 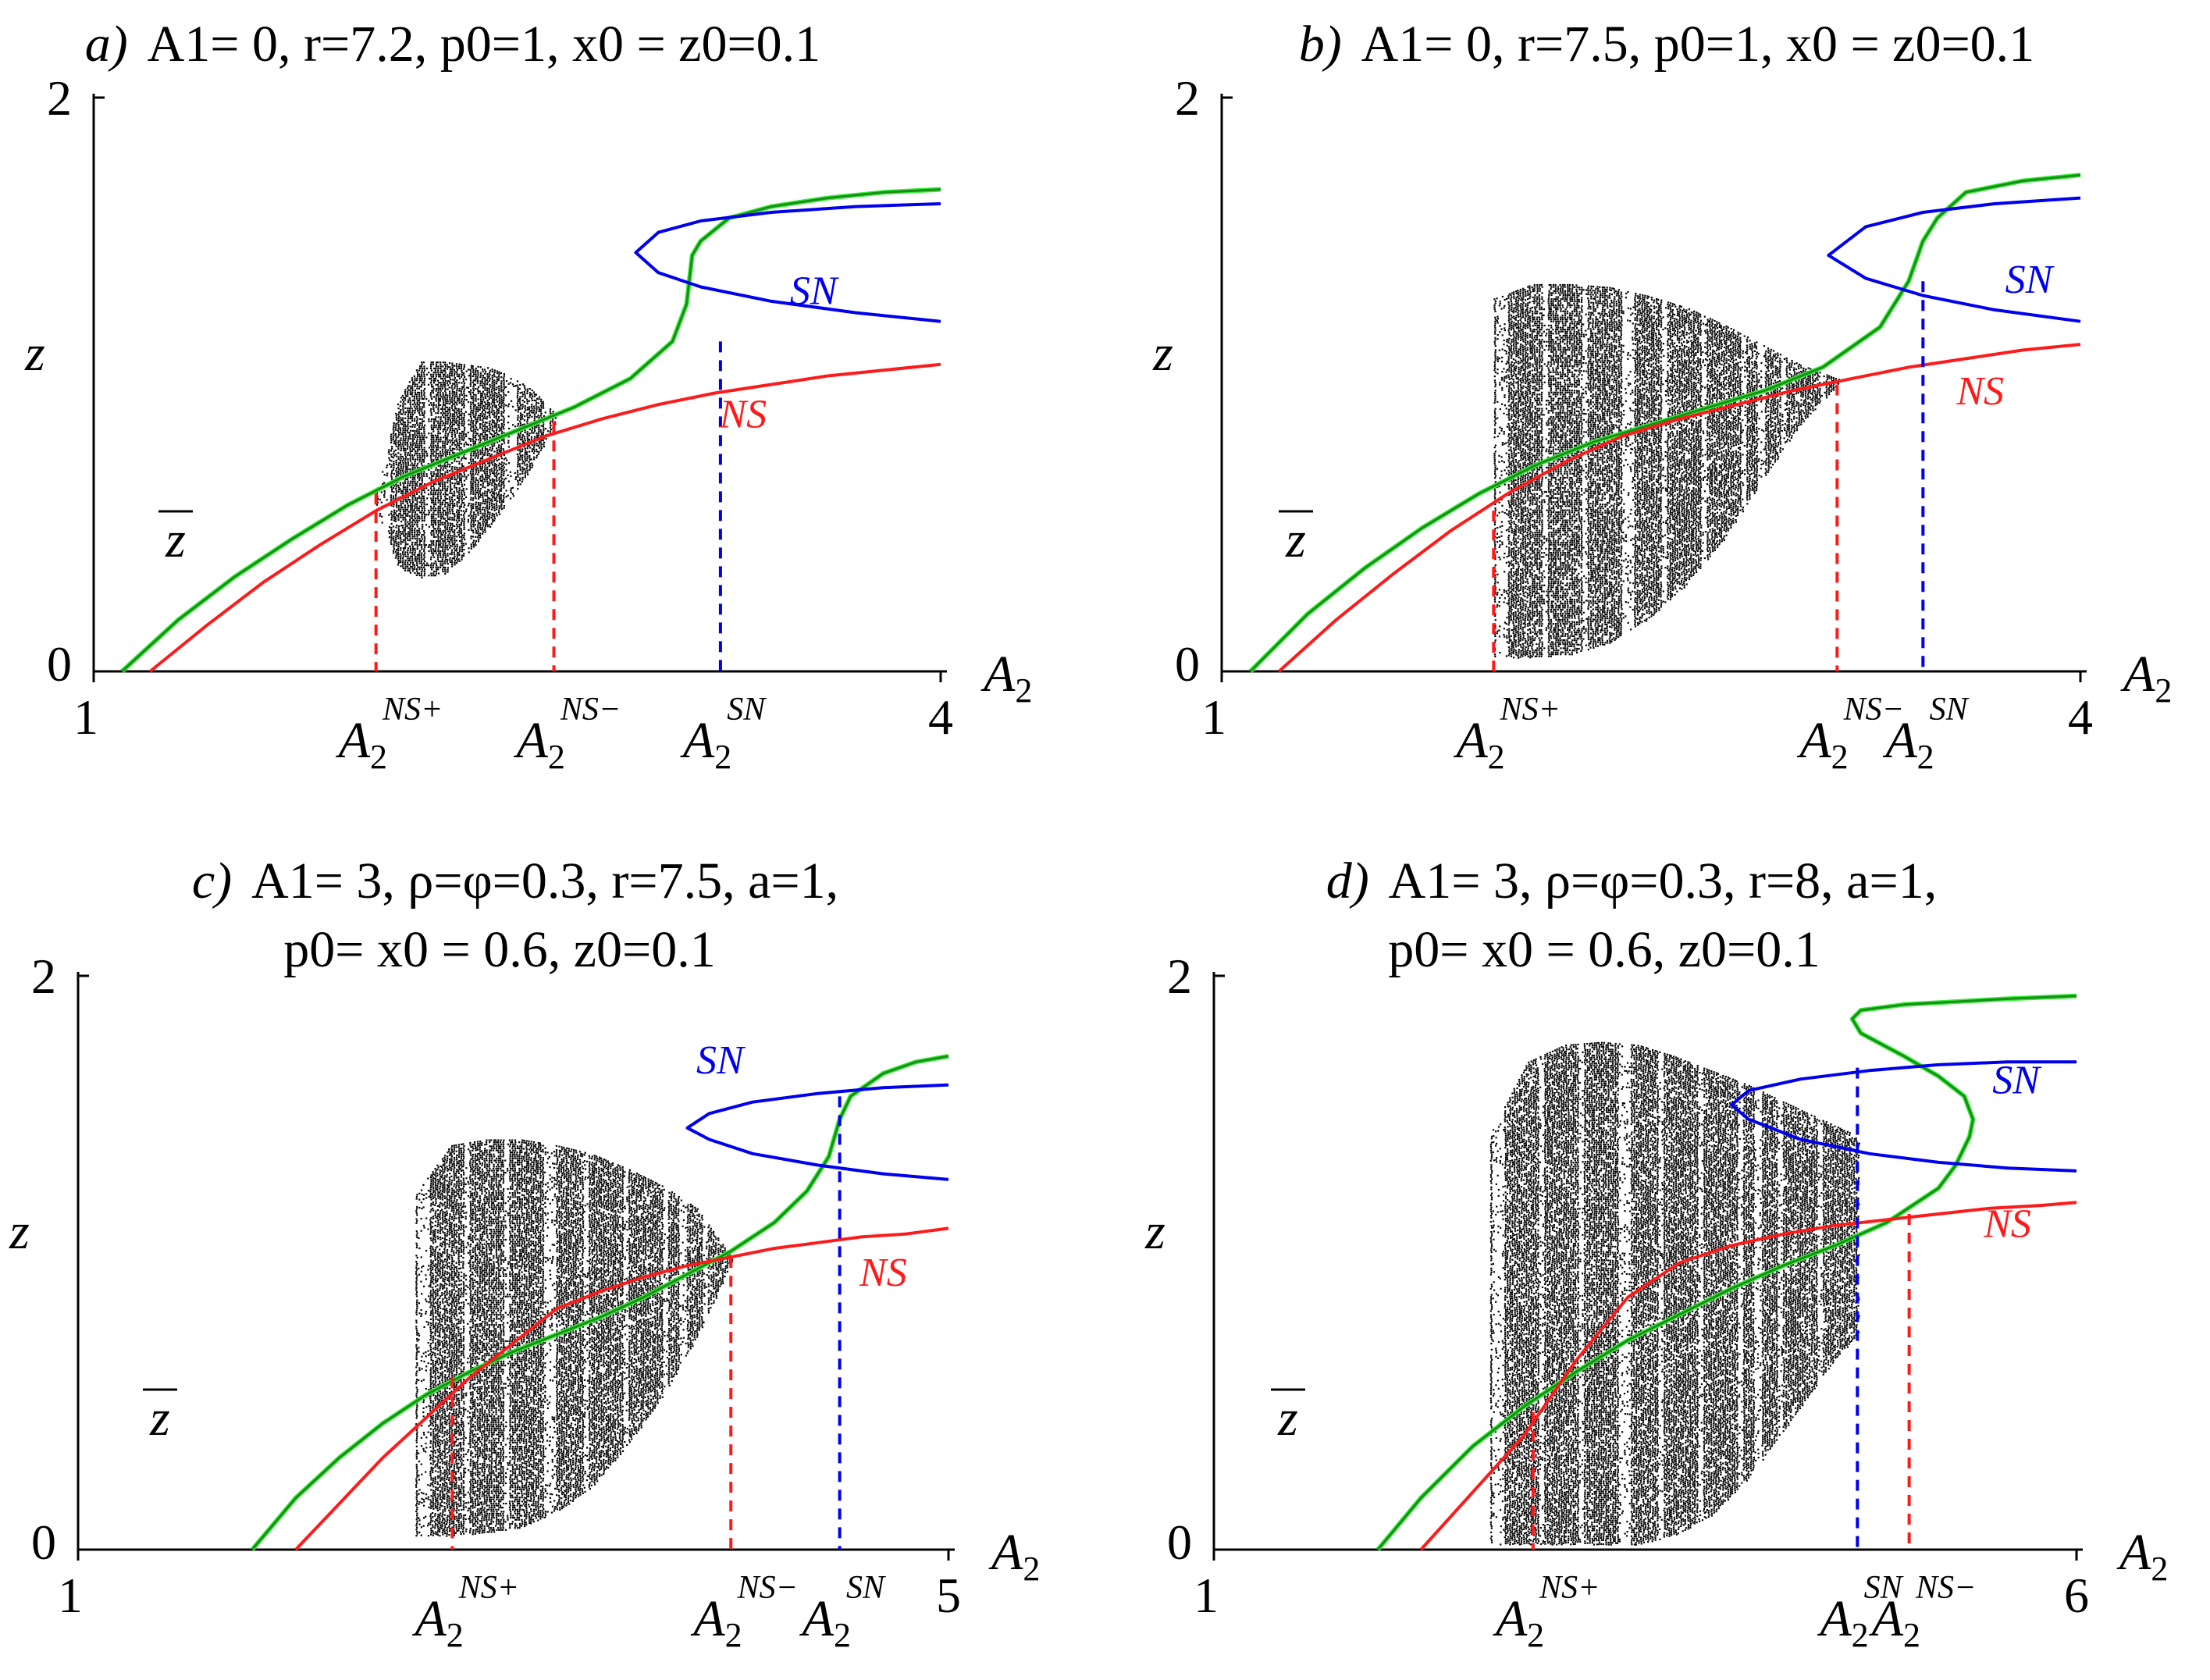 I want to click on marker-label-sup: NS+, so click(x=412, y=710).